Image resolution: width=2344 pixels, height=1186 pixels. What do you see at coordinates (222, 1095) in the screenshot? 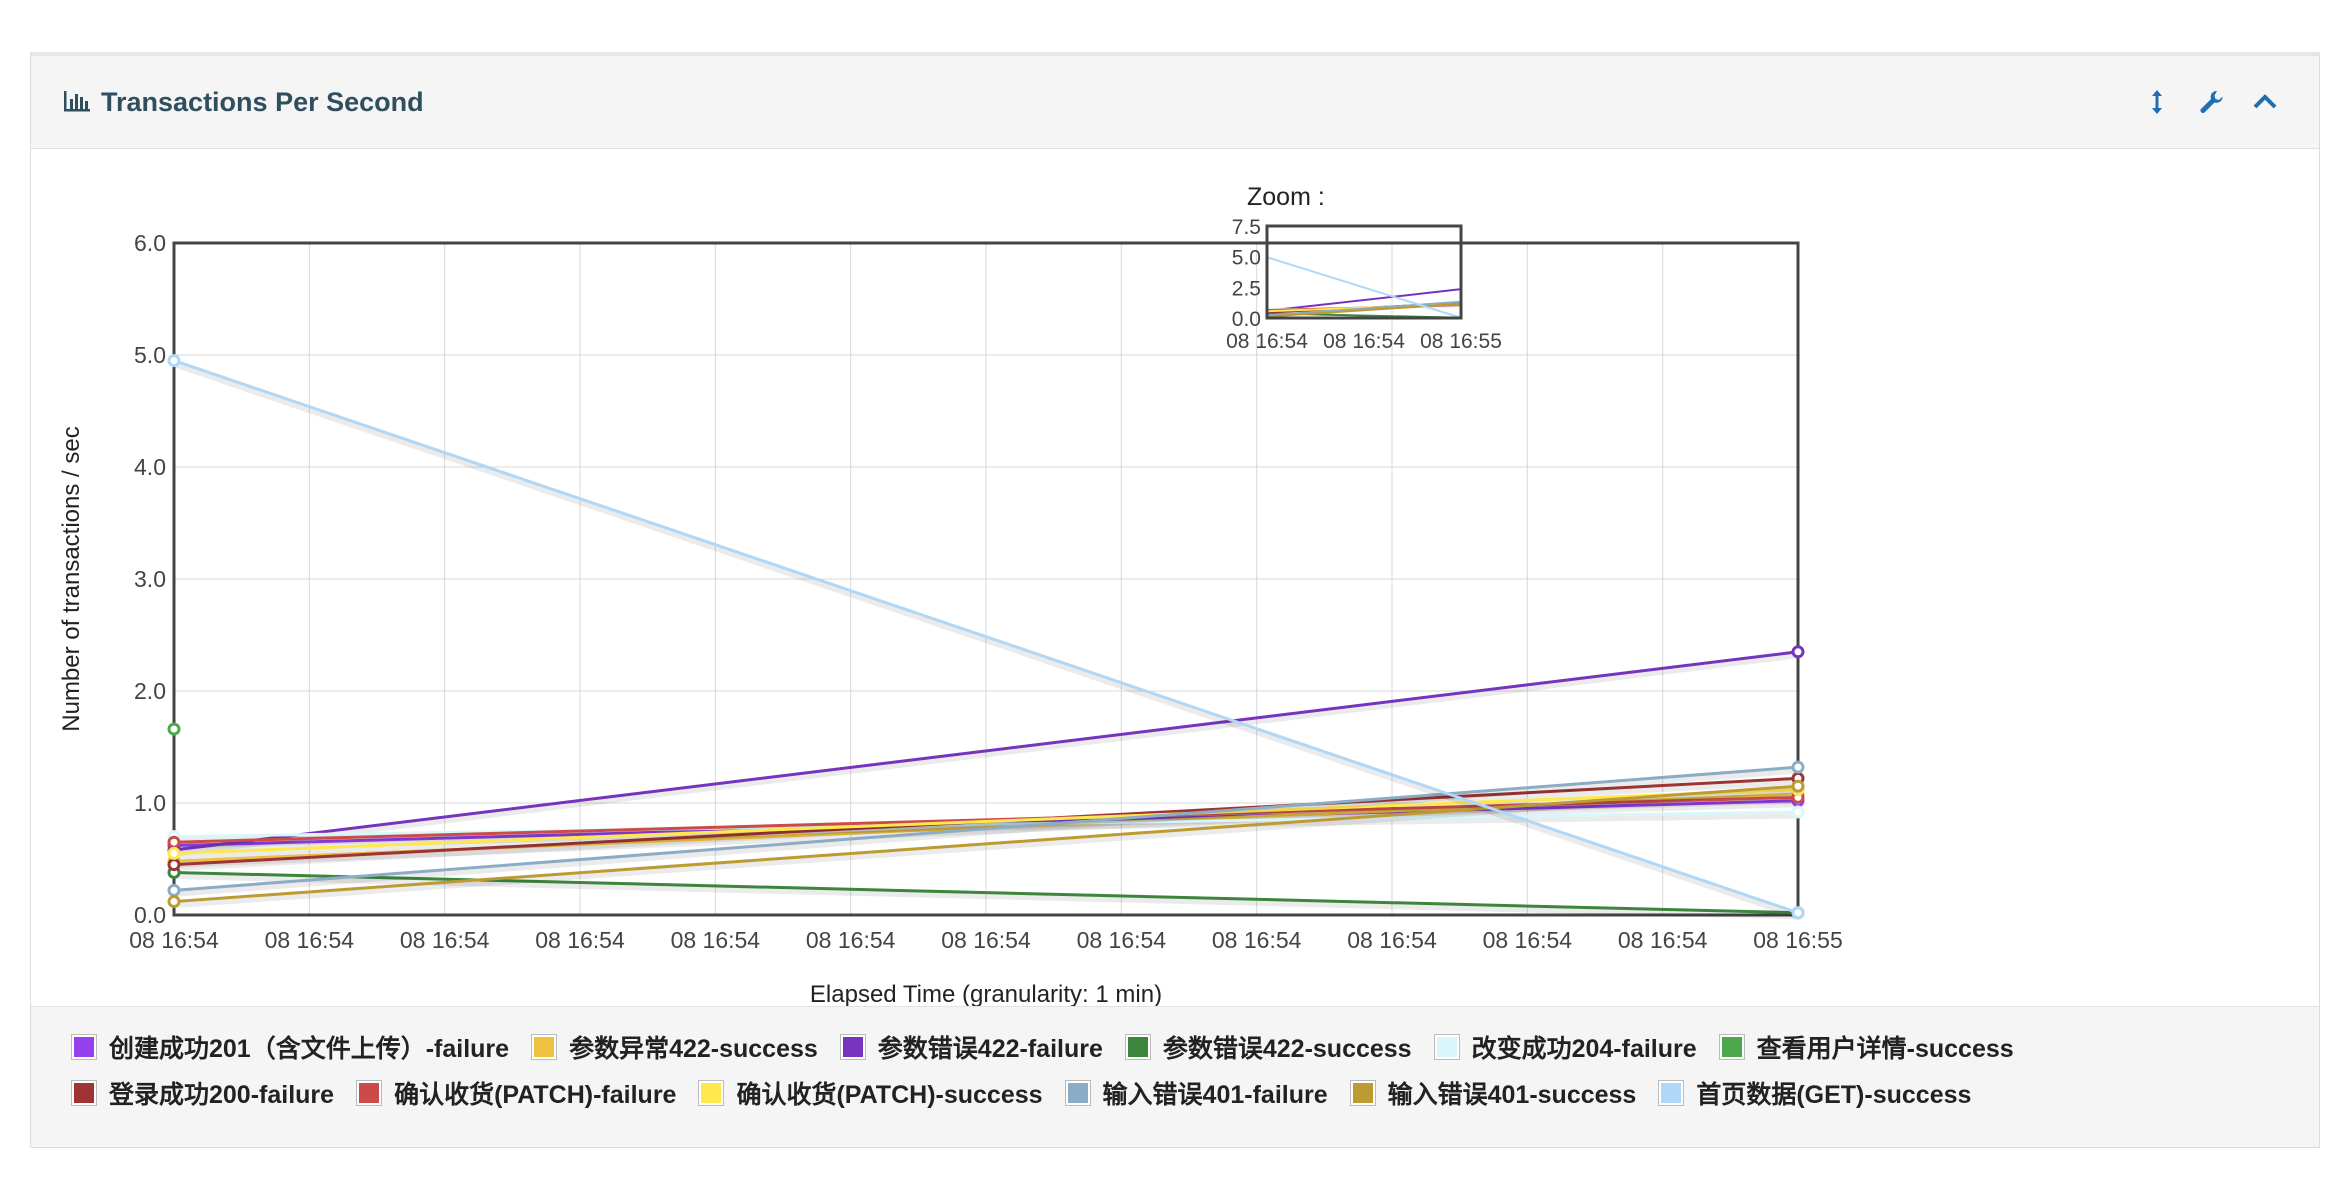
I see `legend-label: 登录成功200-failure` at bounding box center [222, 1095].